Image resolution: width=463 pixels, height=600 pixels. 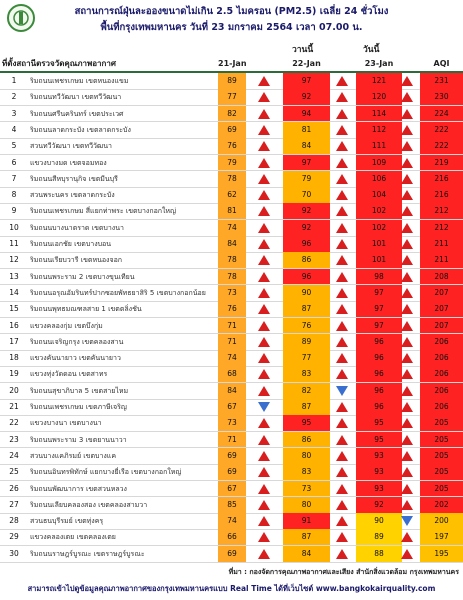 What do you see at coordinates (67, 521) in the screenshot?
I see `station-name: สวนธนบุรีรมย์ เขตทุ่งครุ` at bounding box center [67, 521].